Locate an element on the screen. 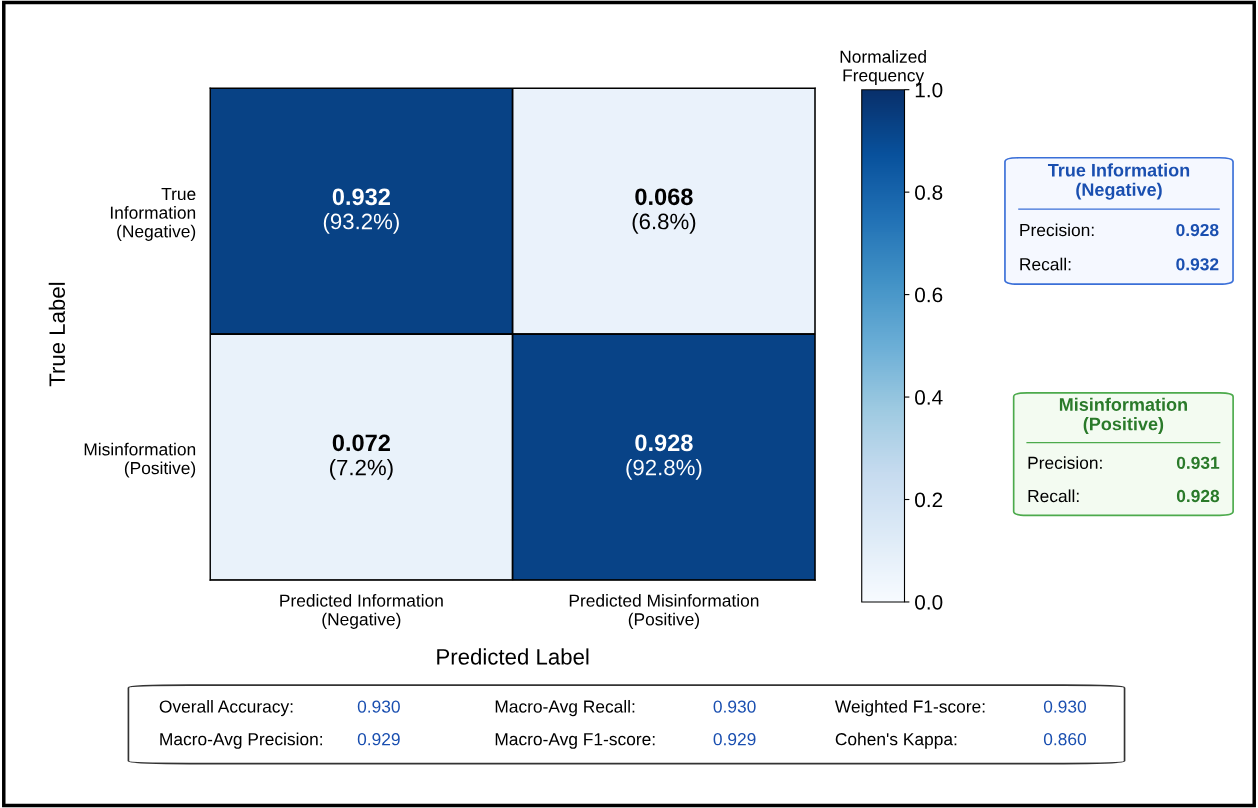 Image resolution: width=1258 pixels, height=808 pixels. text: Macro-Avg F1-score: is located at coordinates (575, 741).